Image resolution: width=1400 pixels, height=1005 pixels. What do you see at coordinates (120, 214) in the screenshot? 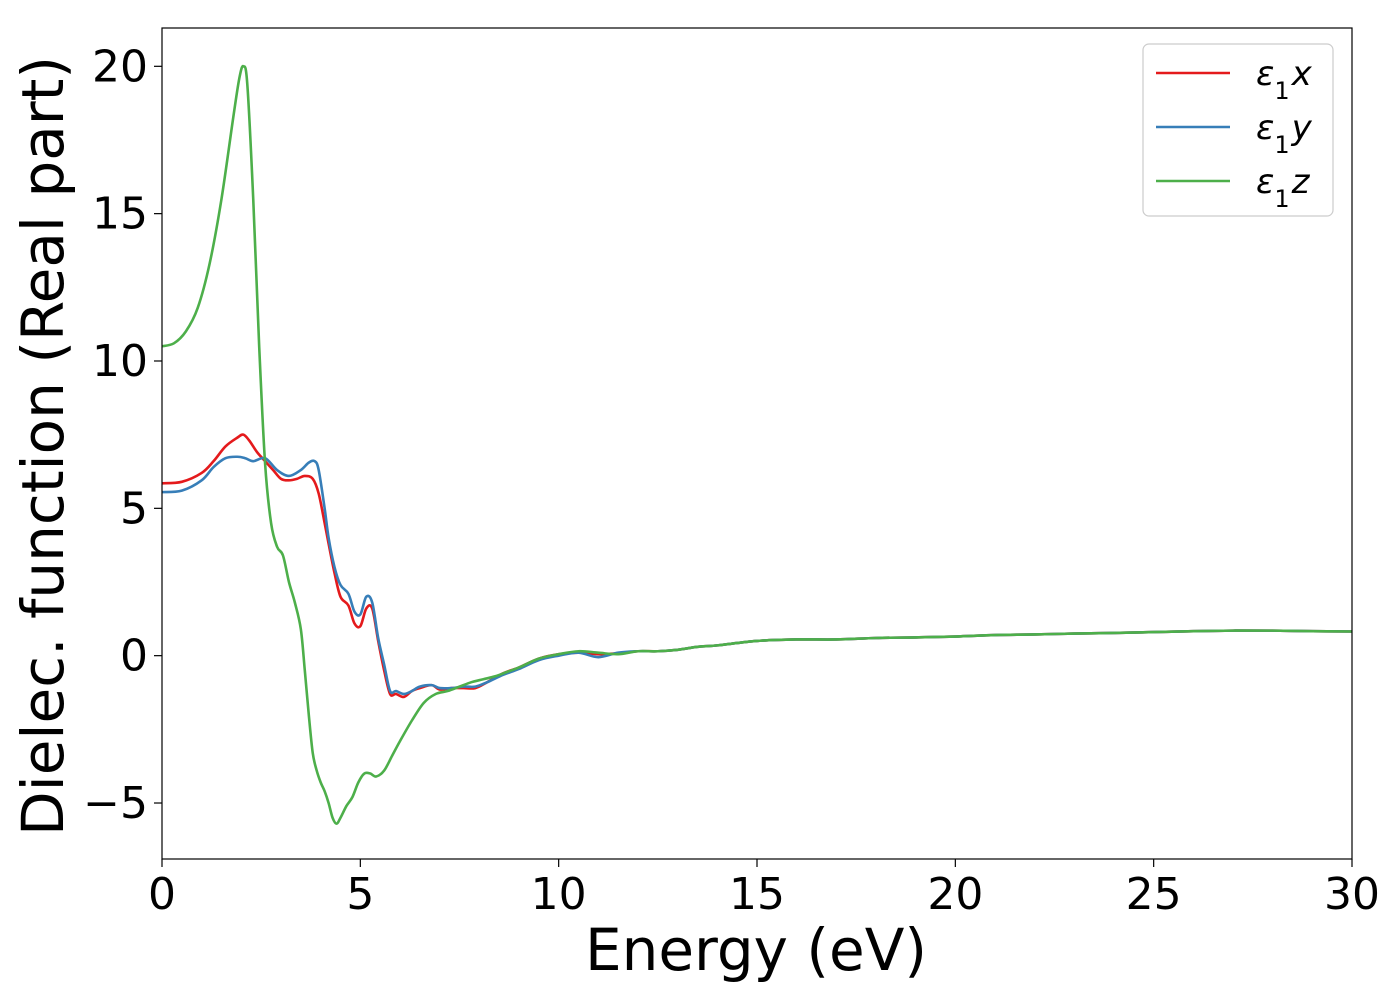
I see `y-tick-label: 15` at bounding box center [120, 214].